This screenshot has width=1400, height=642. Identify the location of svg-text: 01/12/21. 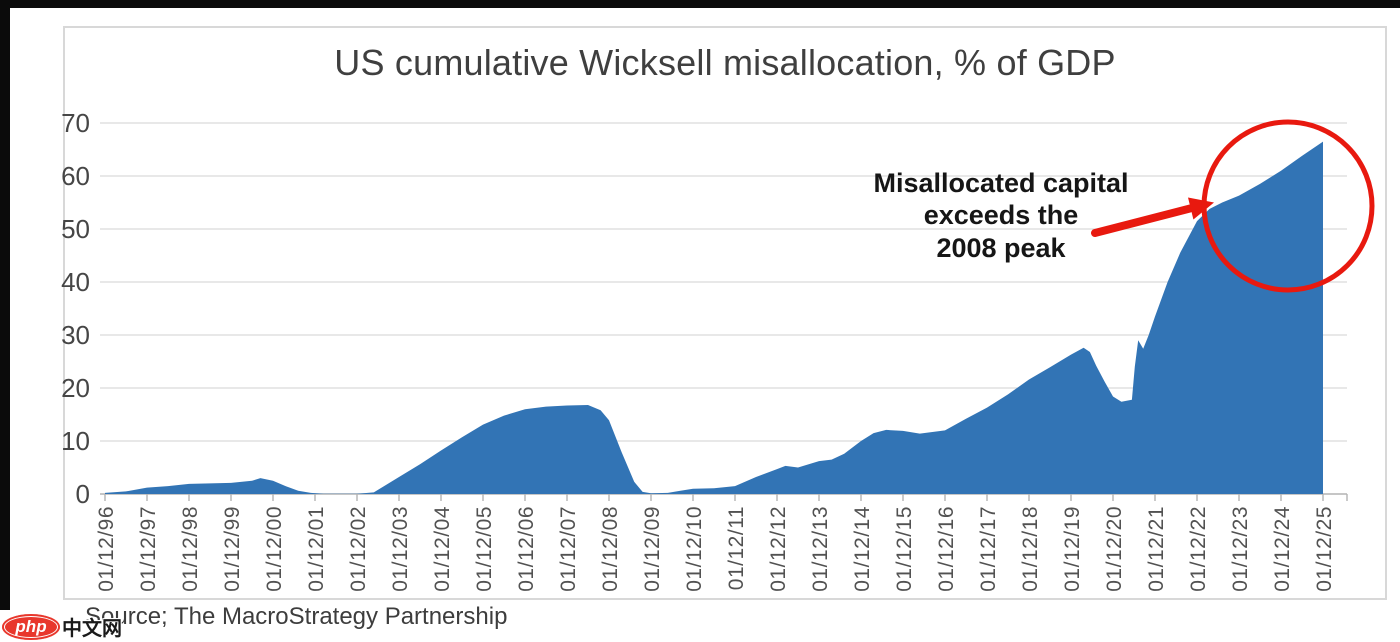
(1156, 549).